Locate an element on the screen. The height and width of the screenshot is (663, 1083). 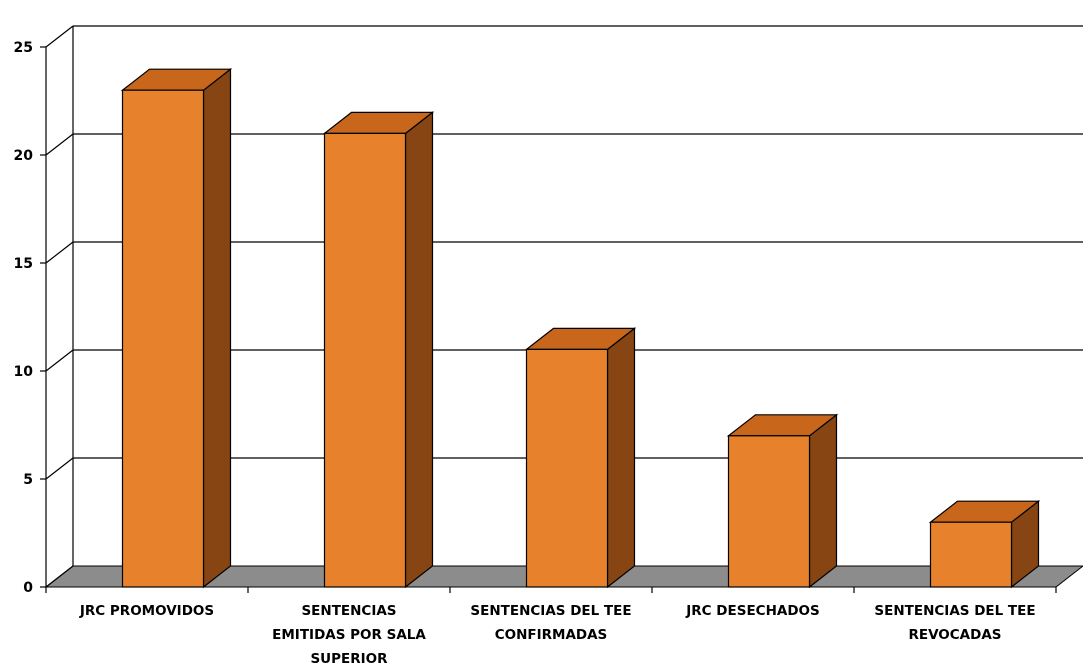
x-category-label: JRC PROMOVIDOS is located at coordinates (146, 611).